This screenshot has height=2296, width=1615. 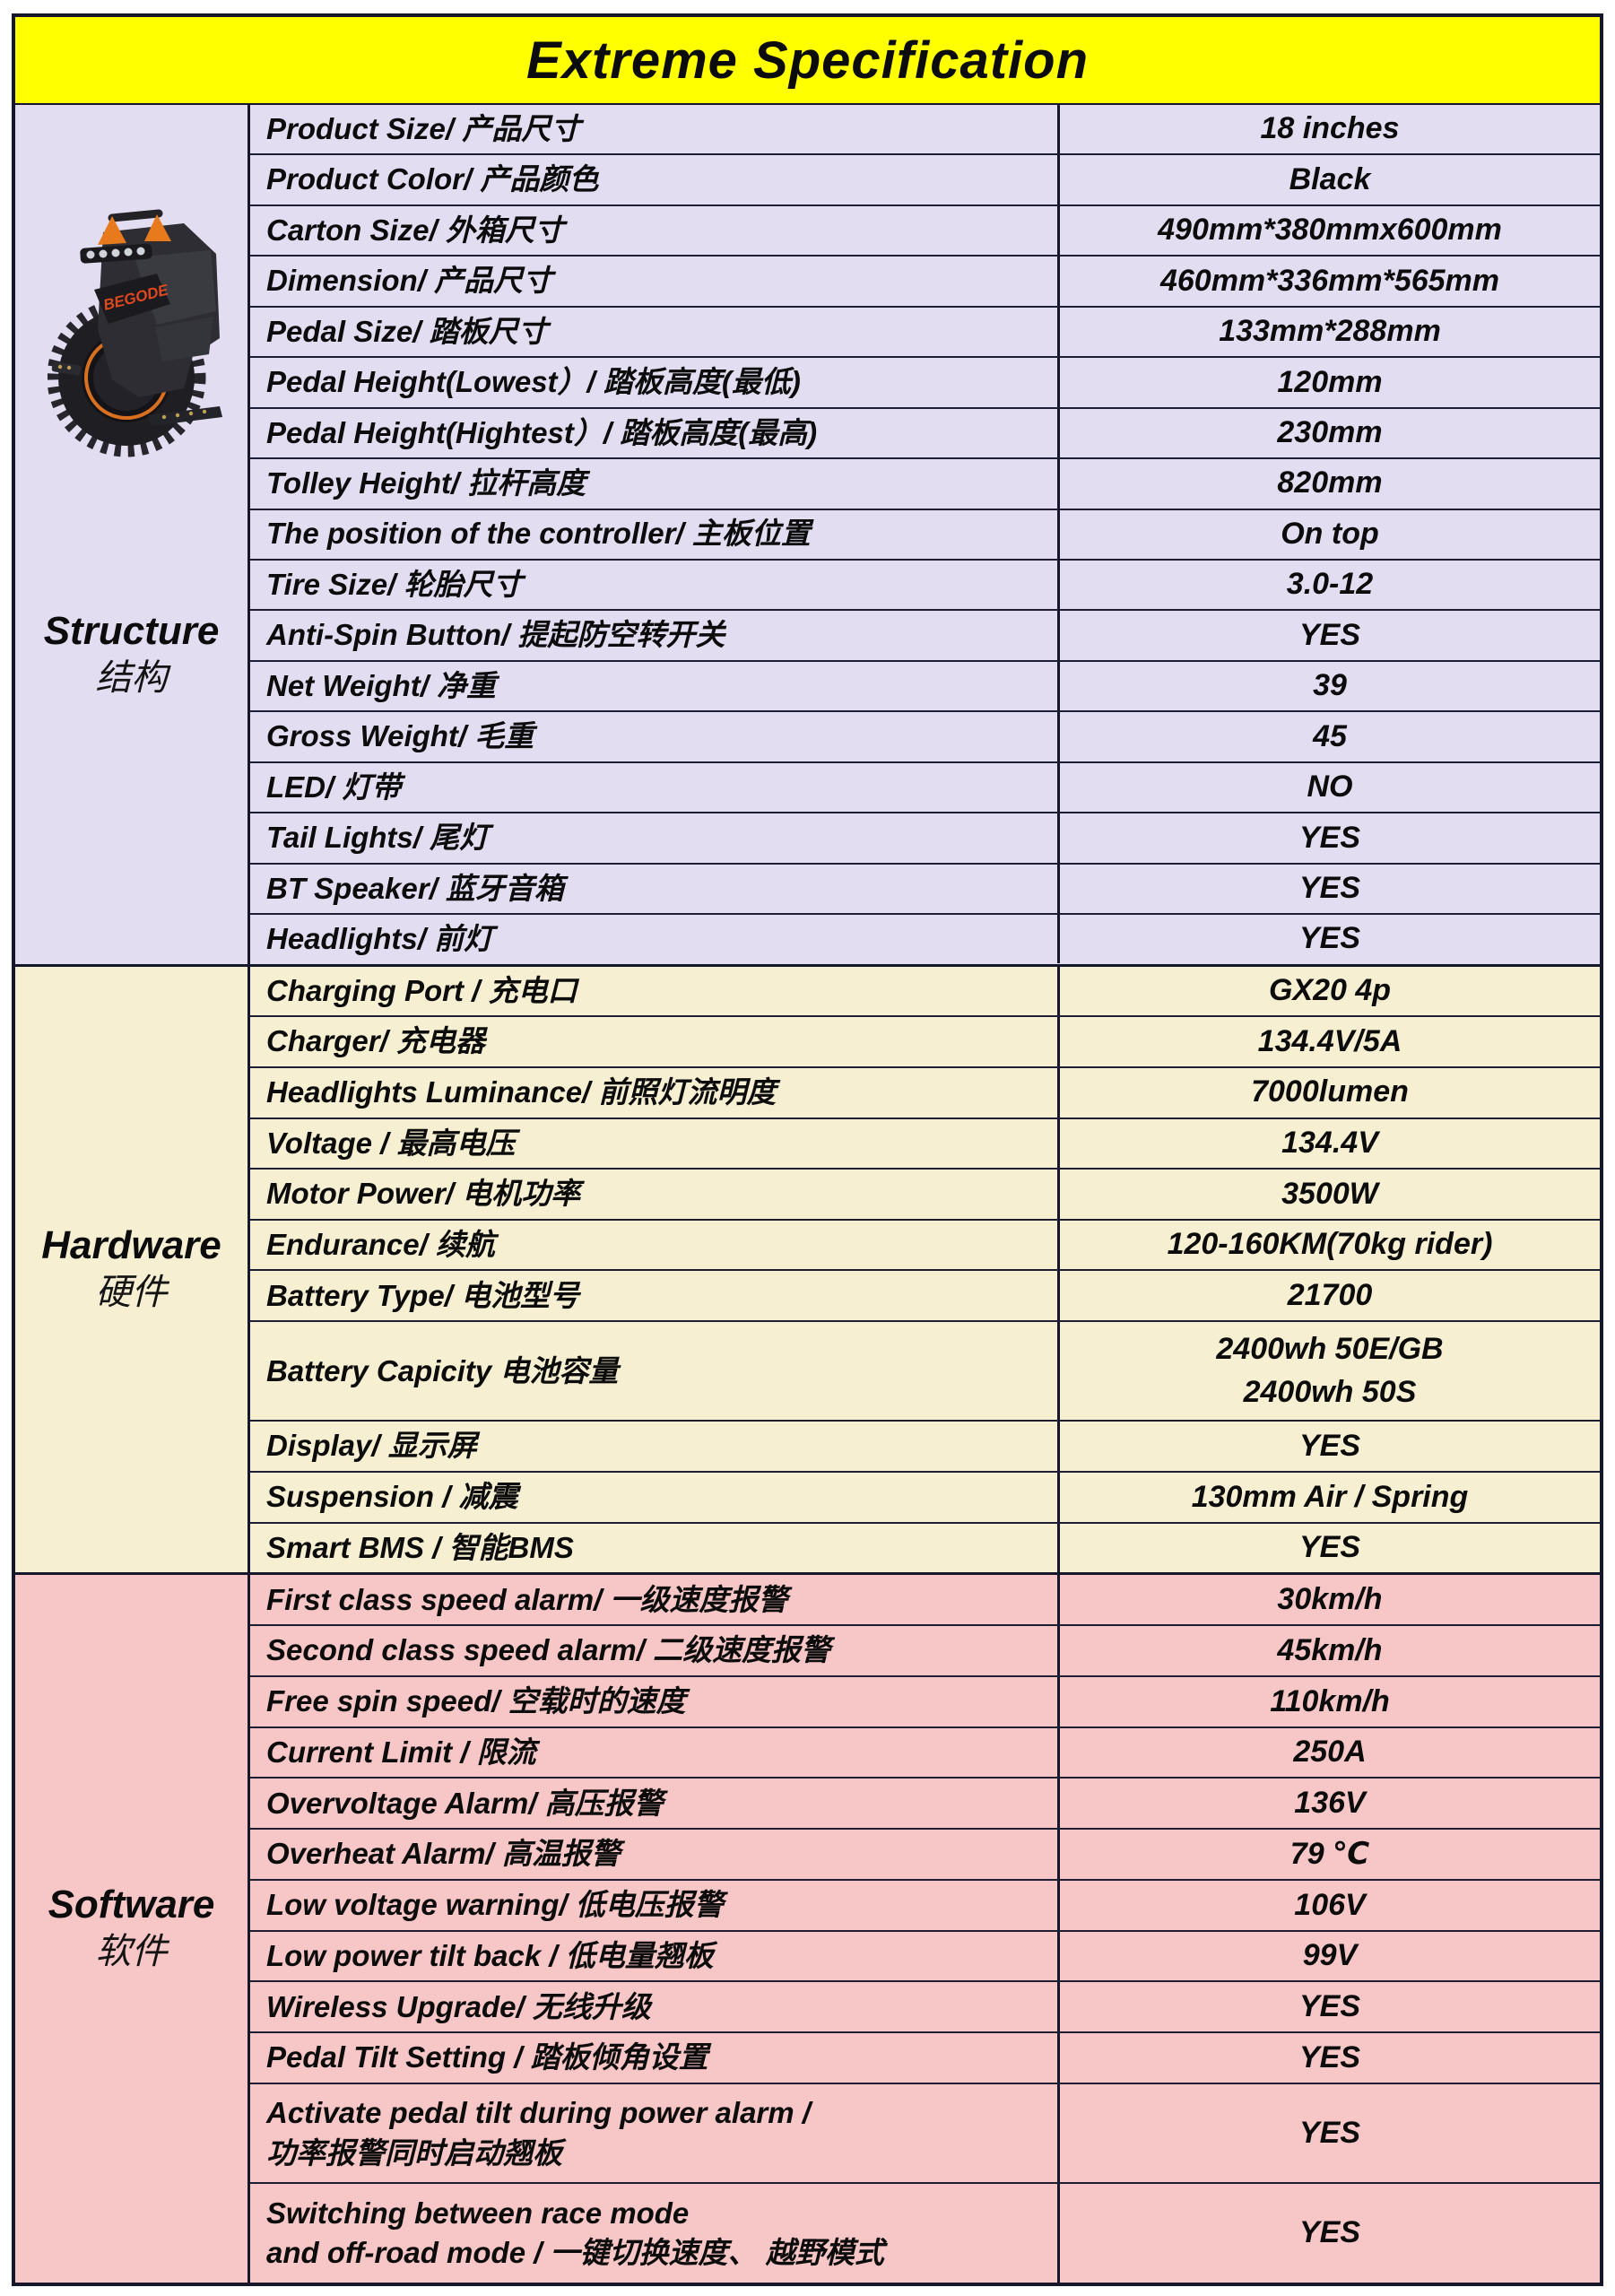 What do you see at coordinates (925, 887) in the screenshot?
I see `spec-row: BT Speaker/ 蓝牙音箱 YES` at bounding box center [925, 887].